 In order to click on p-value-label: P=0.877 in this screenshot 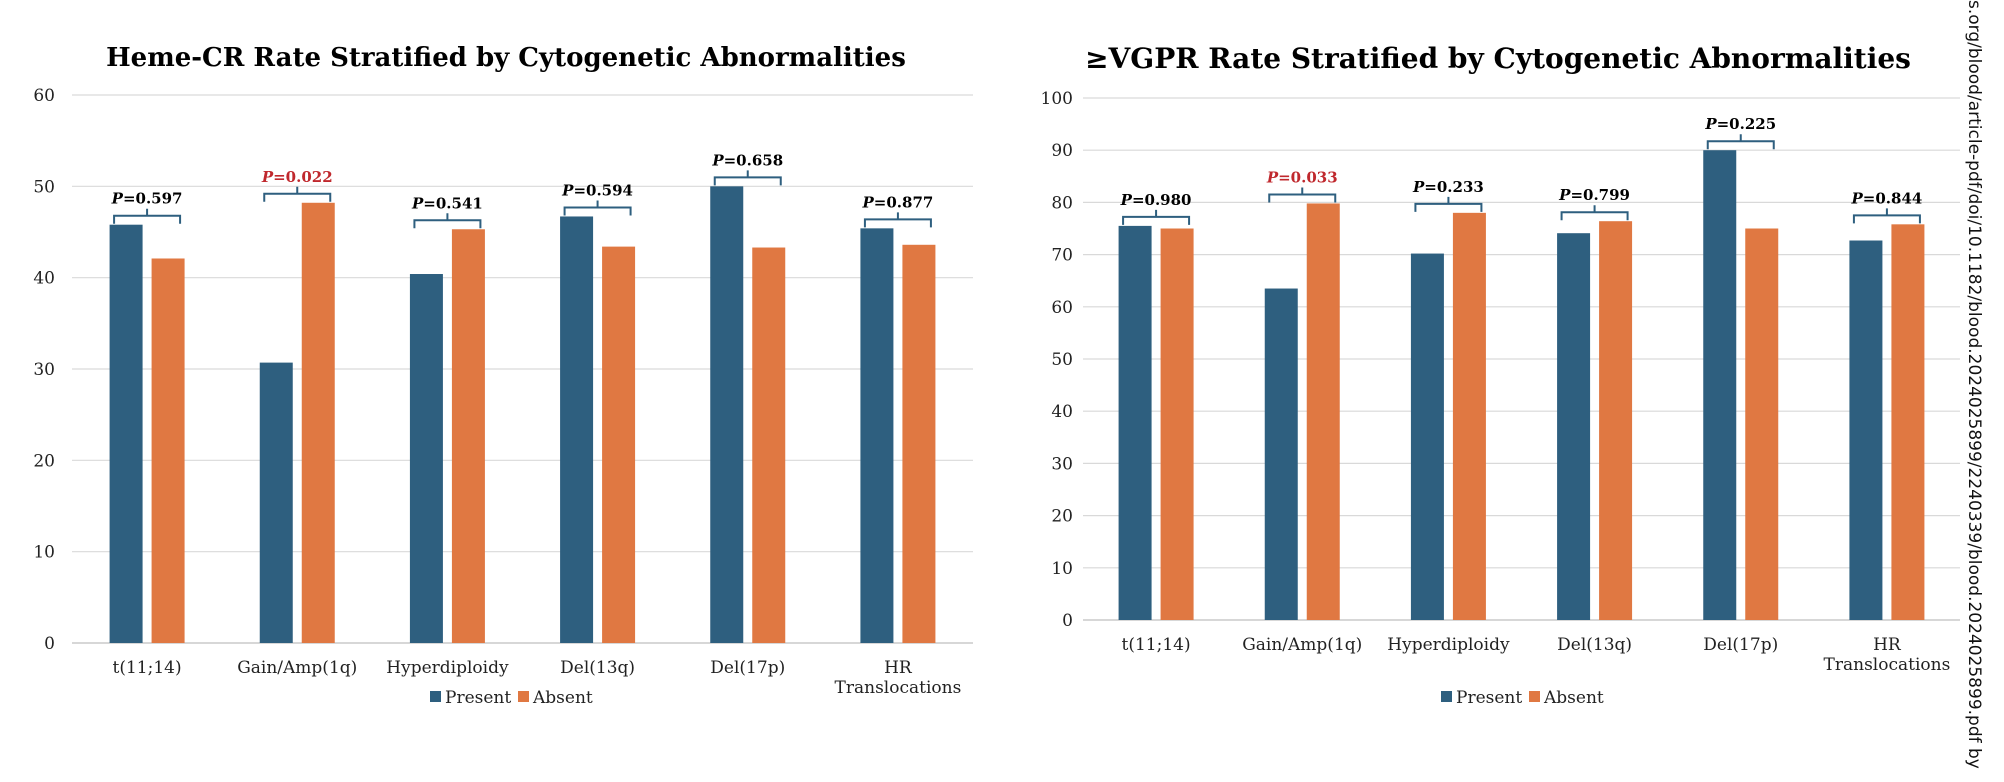, I will do `click(898, 202)`.